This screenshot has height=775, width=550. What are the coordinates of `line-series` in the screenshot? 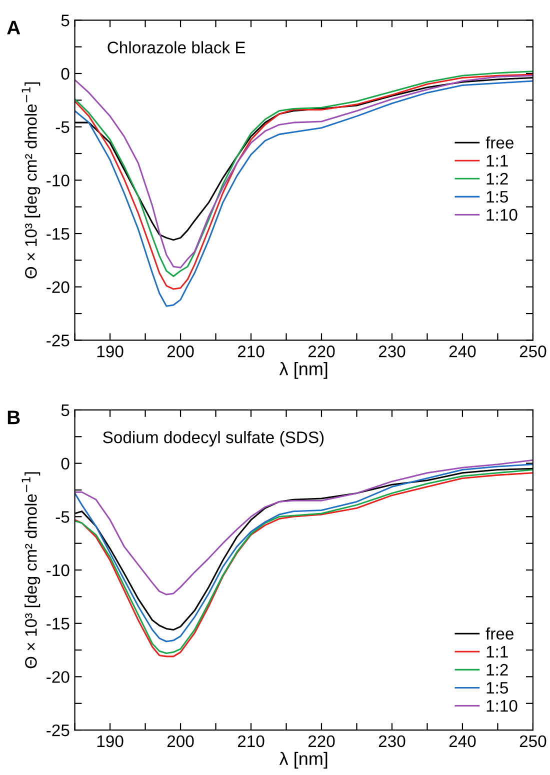 It's located at (303, 527).